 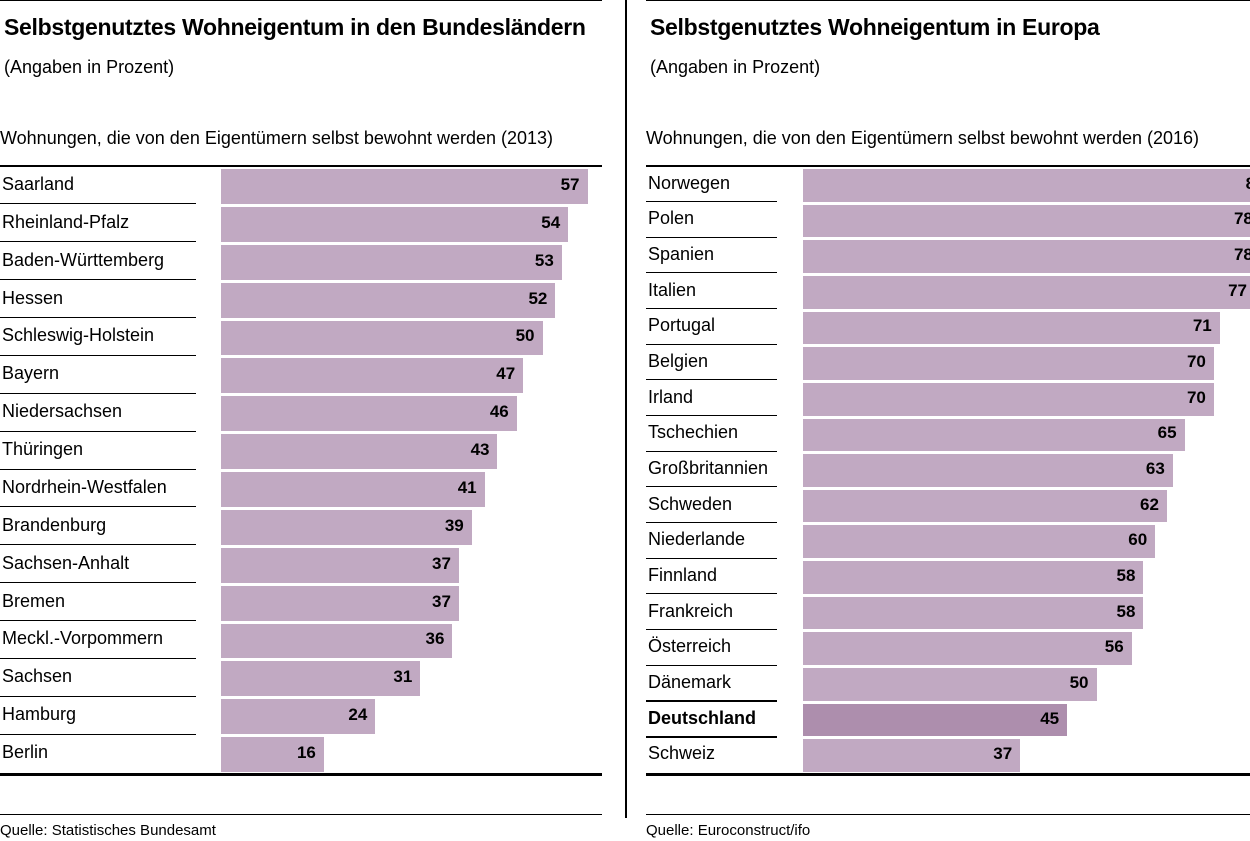 I want to click on bar-row: Schleswig-Holstein 50, so click(x=301, y=338).